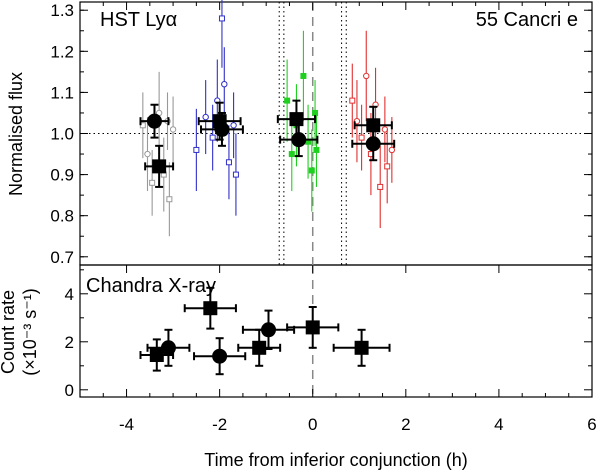 The height and width of the screenshot is (473, 600). What do you see at coordinates (312, 424) in the screenshot?
I see `xticklabel-2: 0` at bounding box center [312, 424].